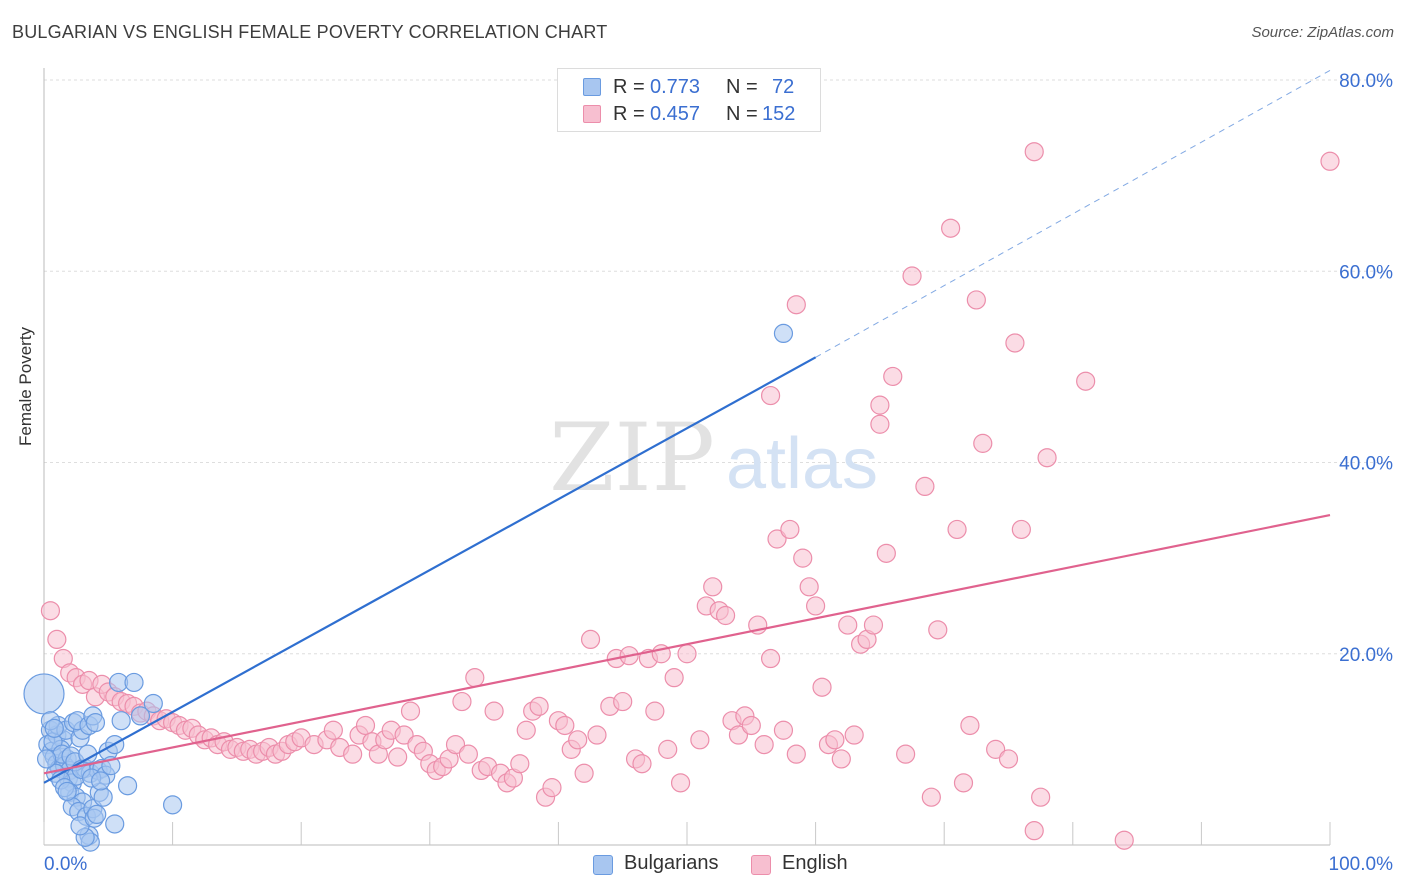 Image resolution: width=1406 pixels, height=892 pixels. What do you see at coordinates (671, 863) in the screenshot?
I see `bulgarians-label: Bulgarians` at bounding box center [671, 863].